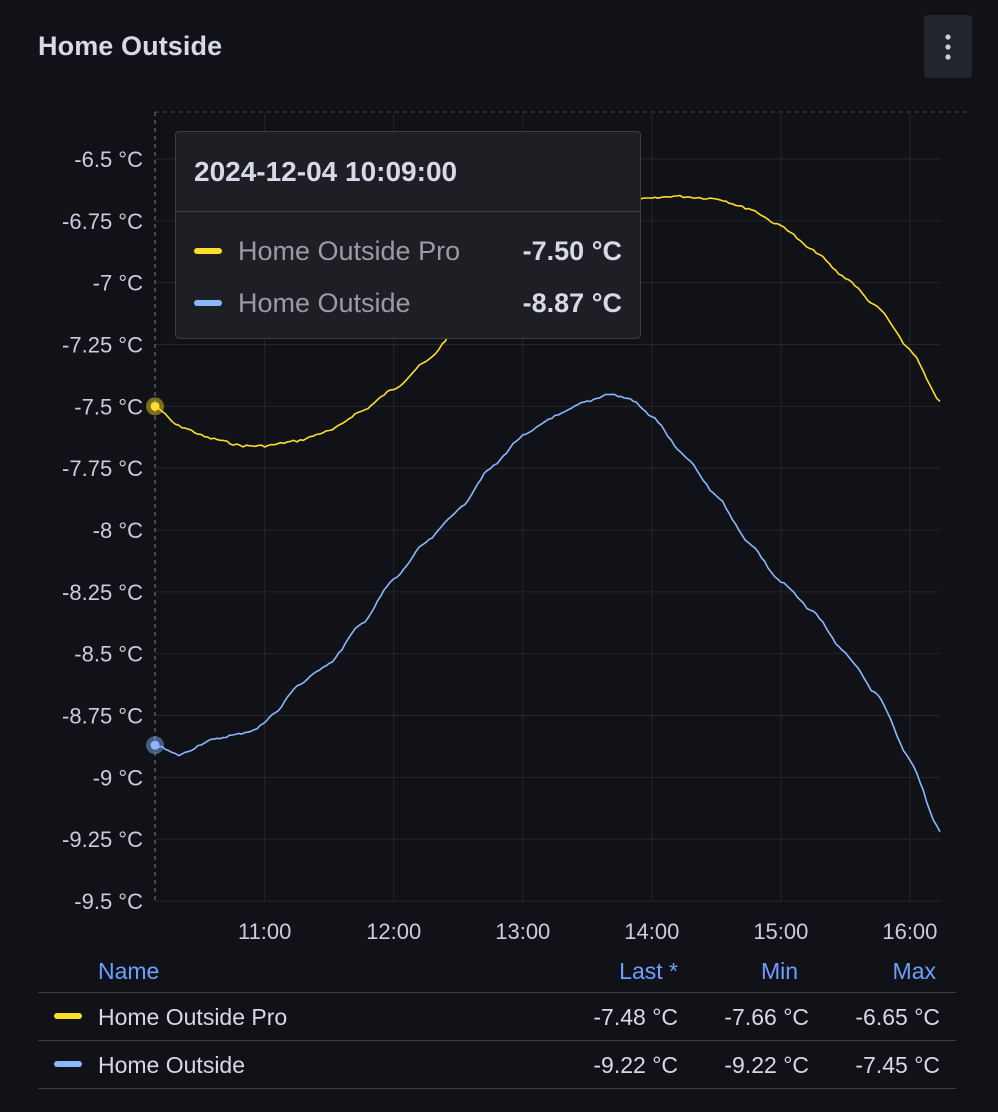 This screenshot has height=1112, width=998. What do you see at coordinates (651, 931) in the screenshot?
I see `x-tick-label: 14:00` at bounding box center [651, 931].